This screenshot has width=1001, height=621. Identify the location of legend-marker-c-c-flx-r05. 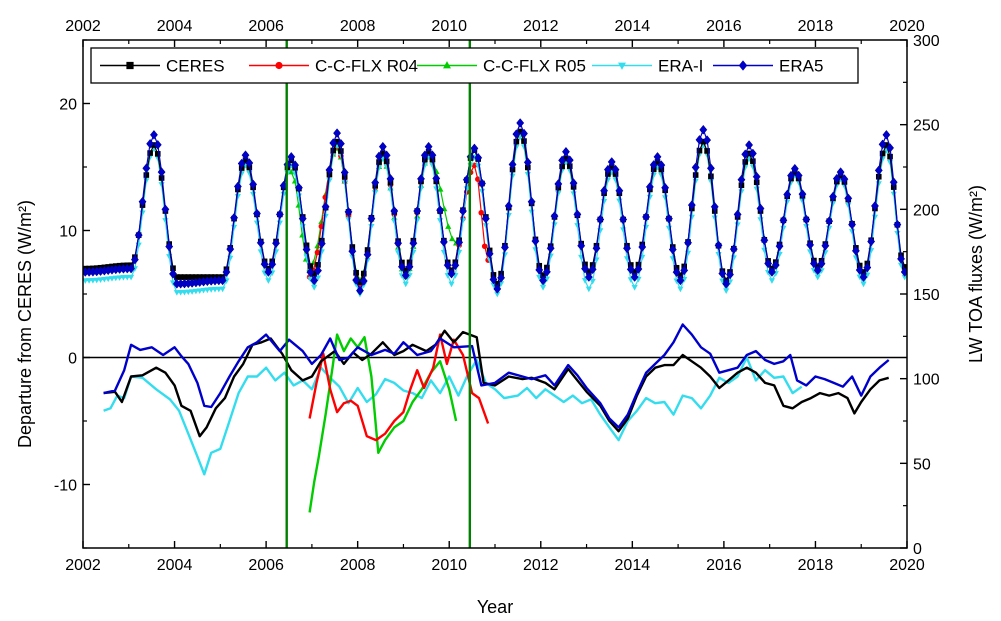
(447, 65).